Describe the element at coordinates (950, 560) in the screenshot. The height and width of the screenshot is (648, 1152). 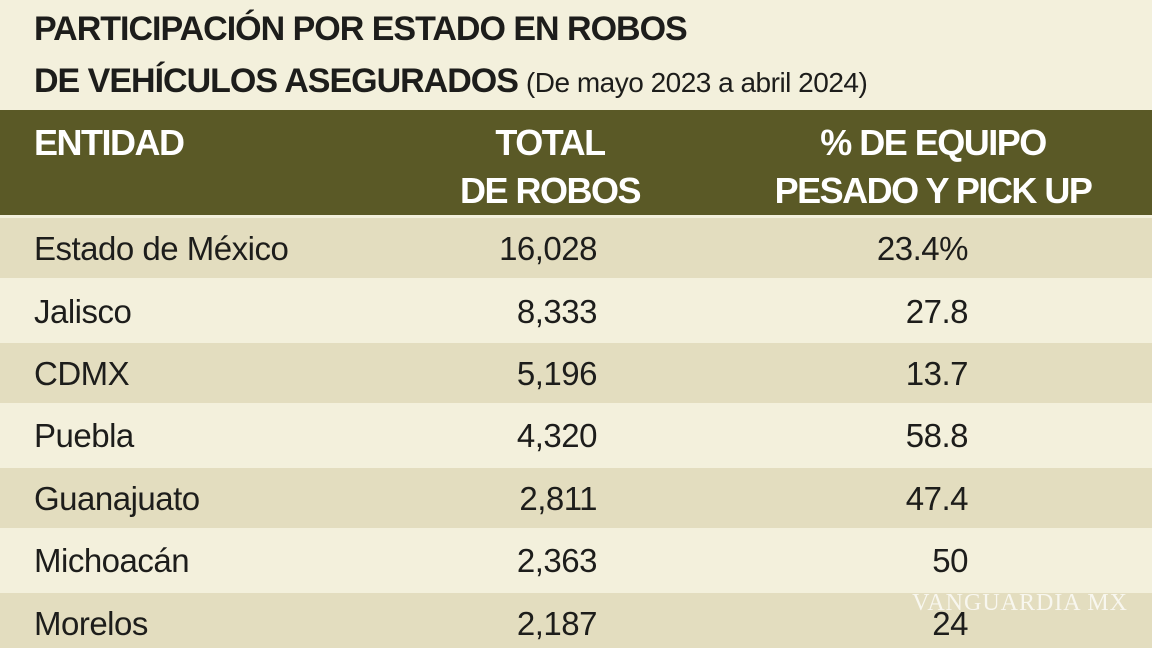
I see `cell: 50` at that location.